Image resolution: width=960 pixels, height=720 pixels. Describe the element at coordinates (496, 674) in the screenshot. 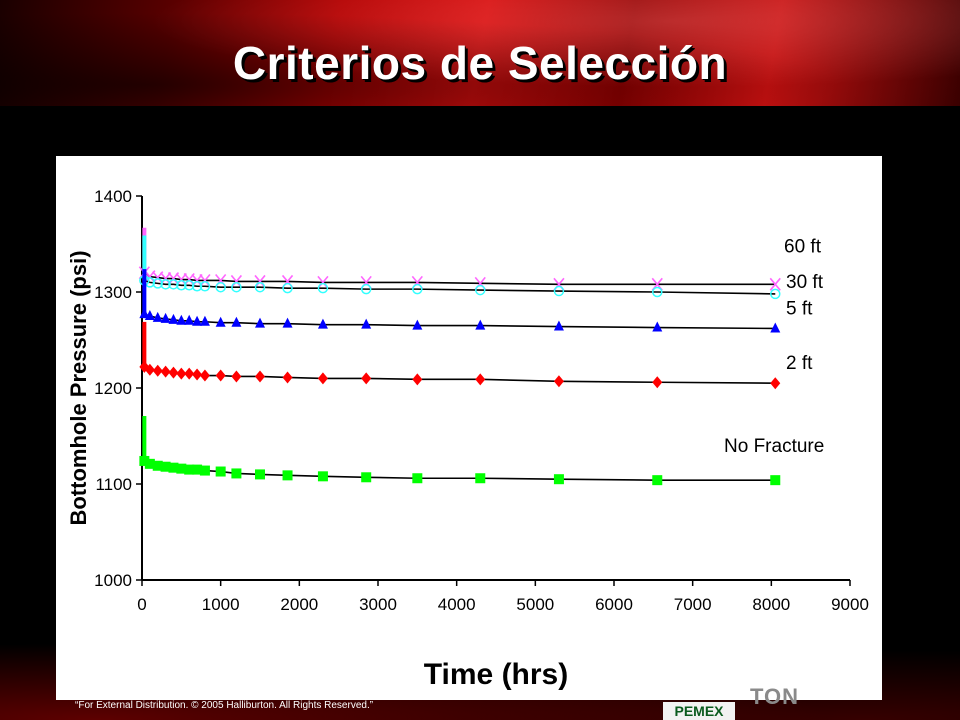

I see `x-axis-label: Time (hrs)` at that location.